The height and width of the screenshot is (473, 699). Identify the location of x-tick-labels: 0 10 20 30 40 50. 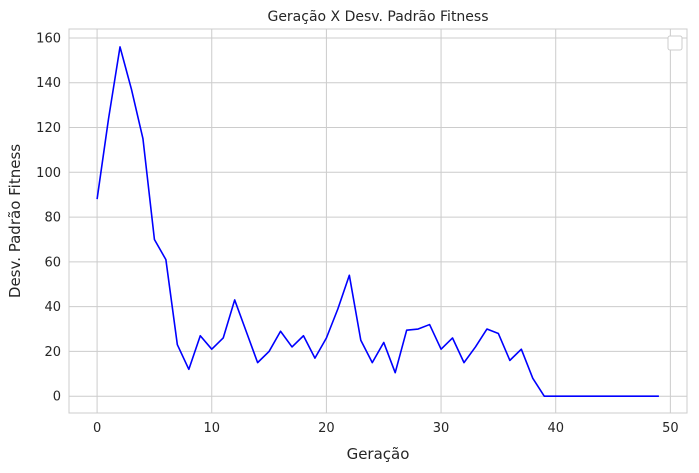
(386, 428).